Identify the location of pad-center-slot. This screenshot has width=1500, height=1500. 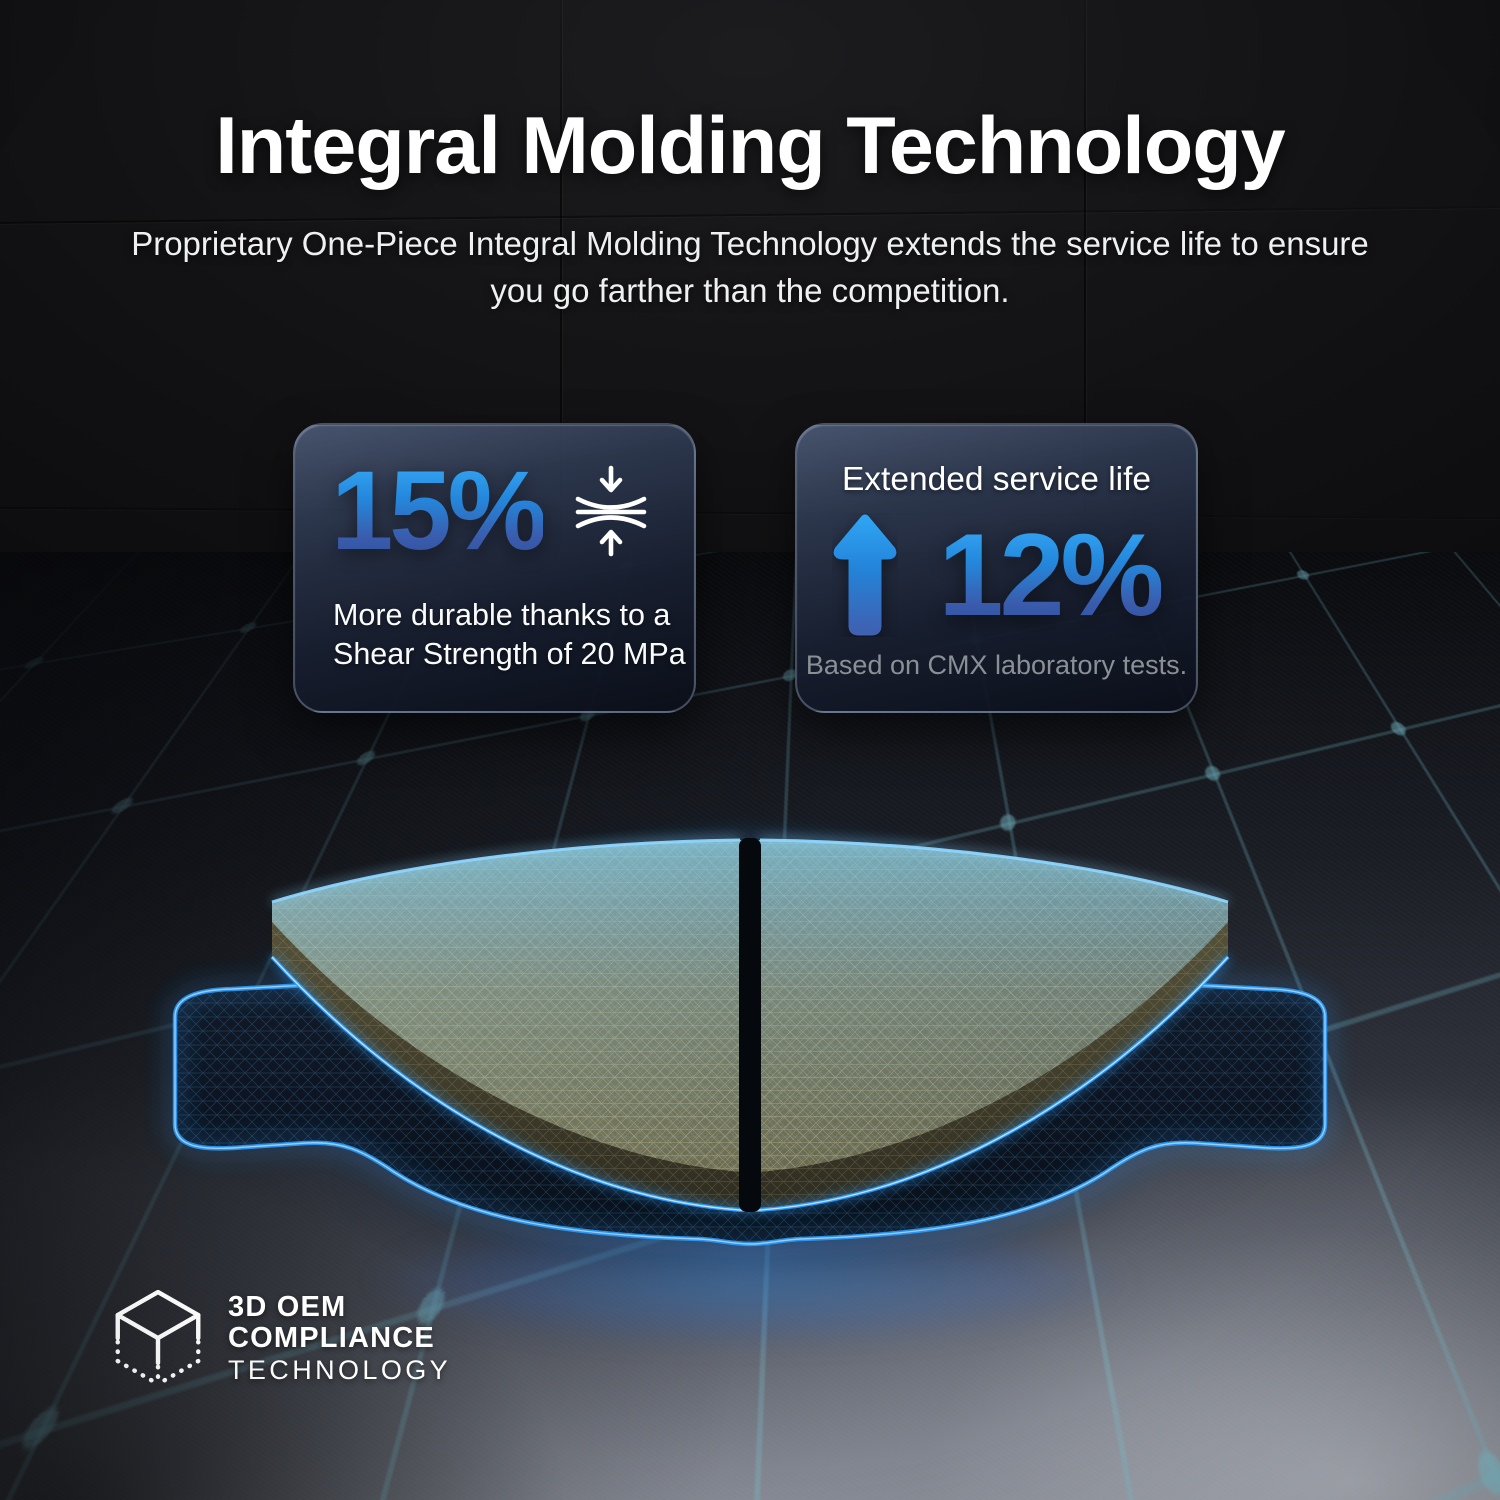
(750, 1025).